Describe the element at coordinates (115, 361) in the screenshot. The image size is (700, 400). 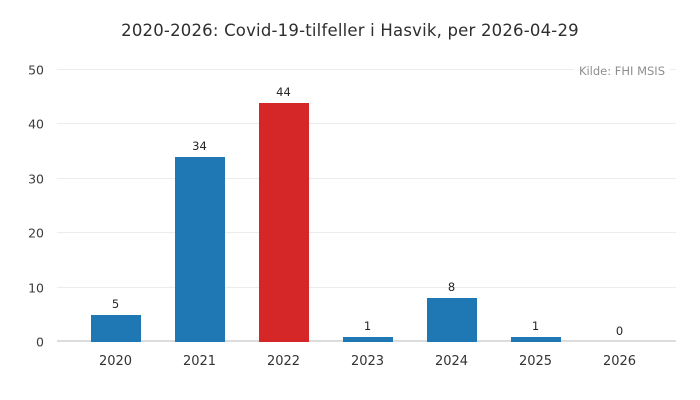
I see `x-tick-label-2020: 2020` at that location.